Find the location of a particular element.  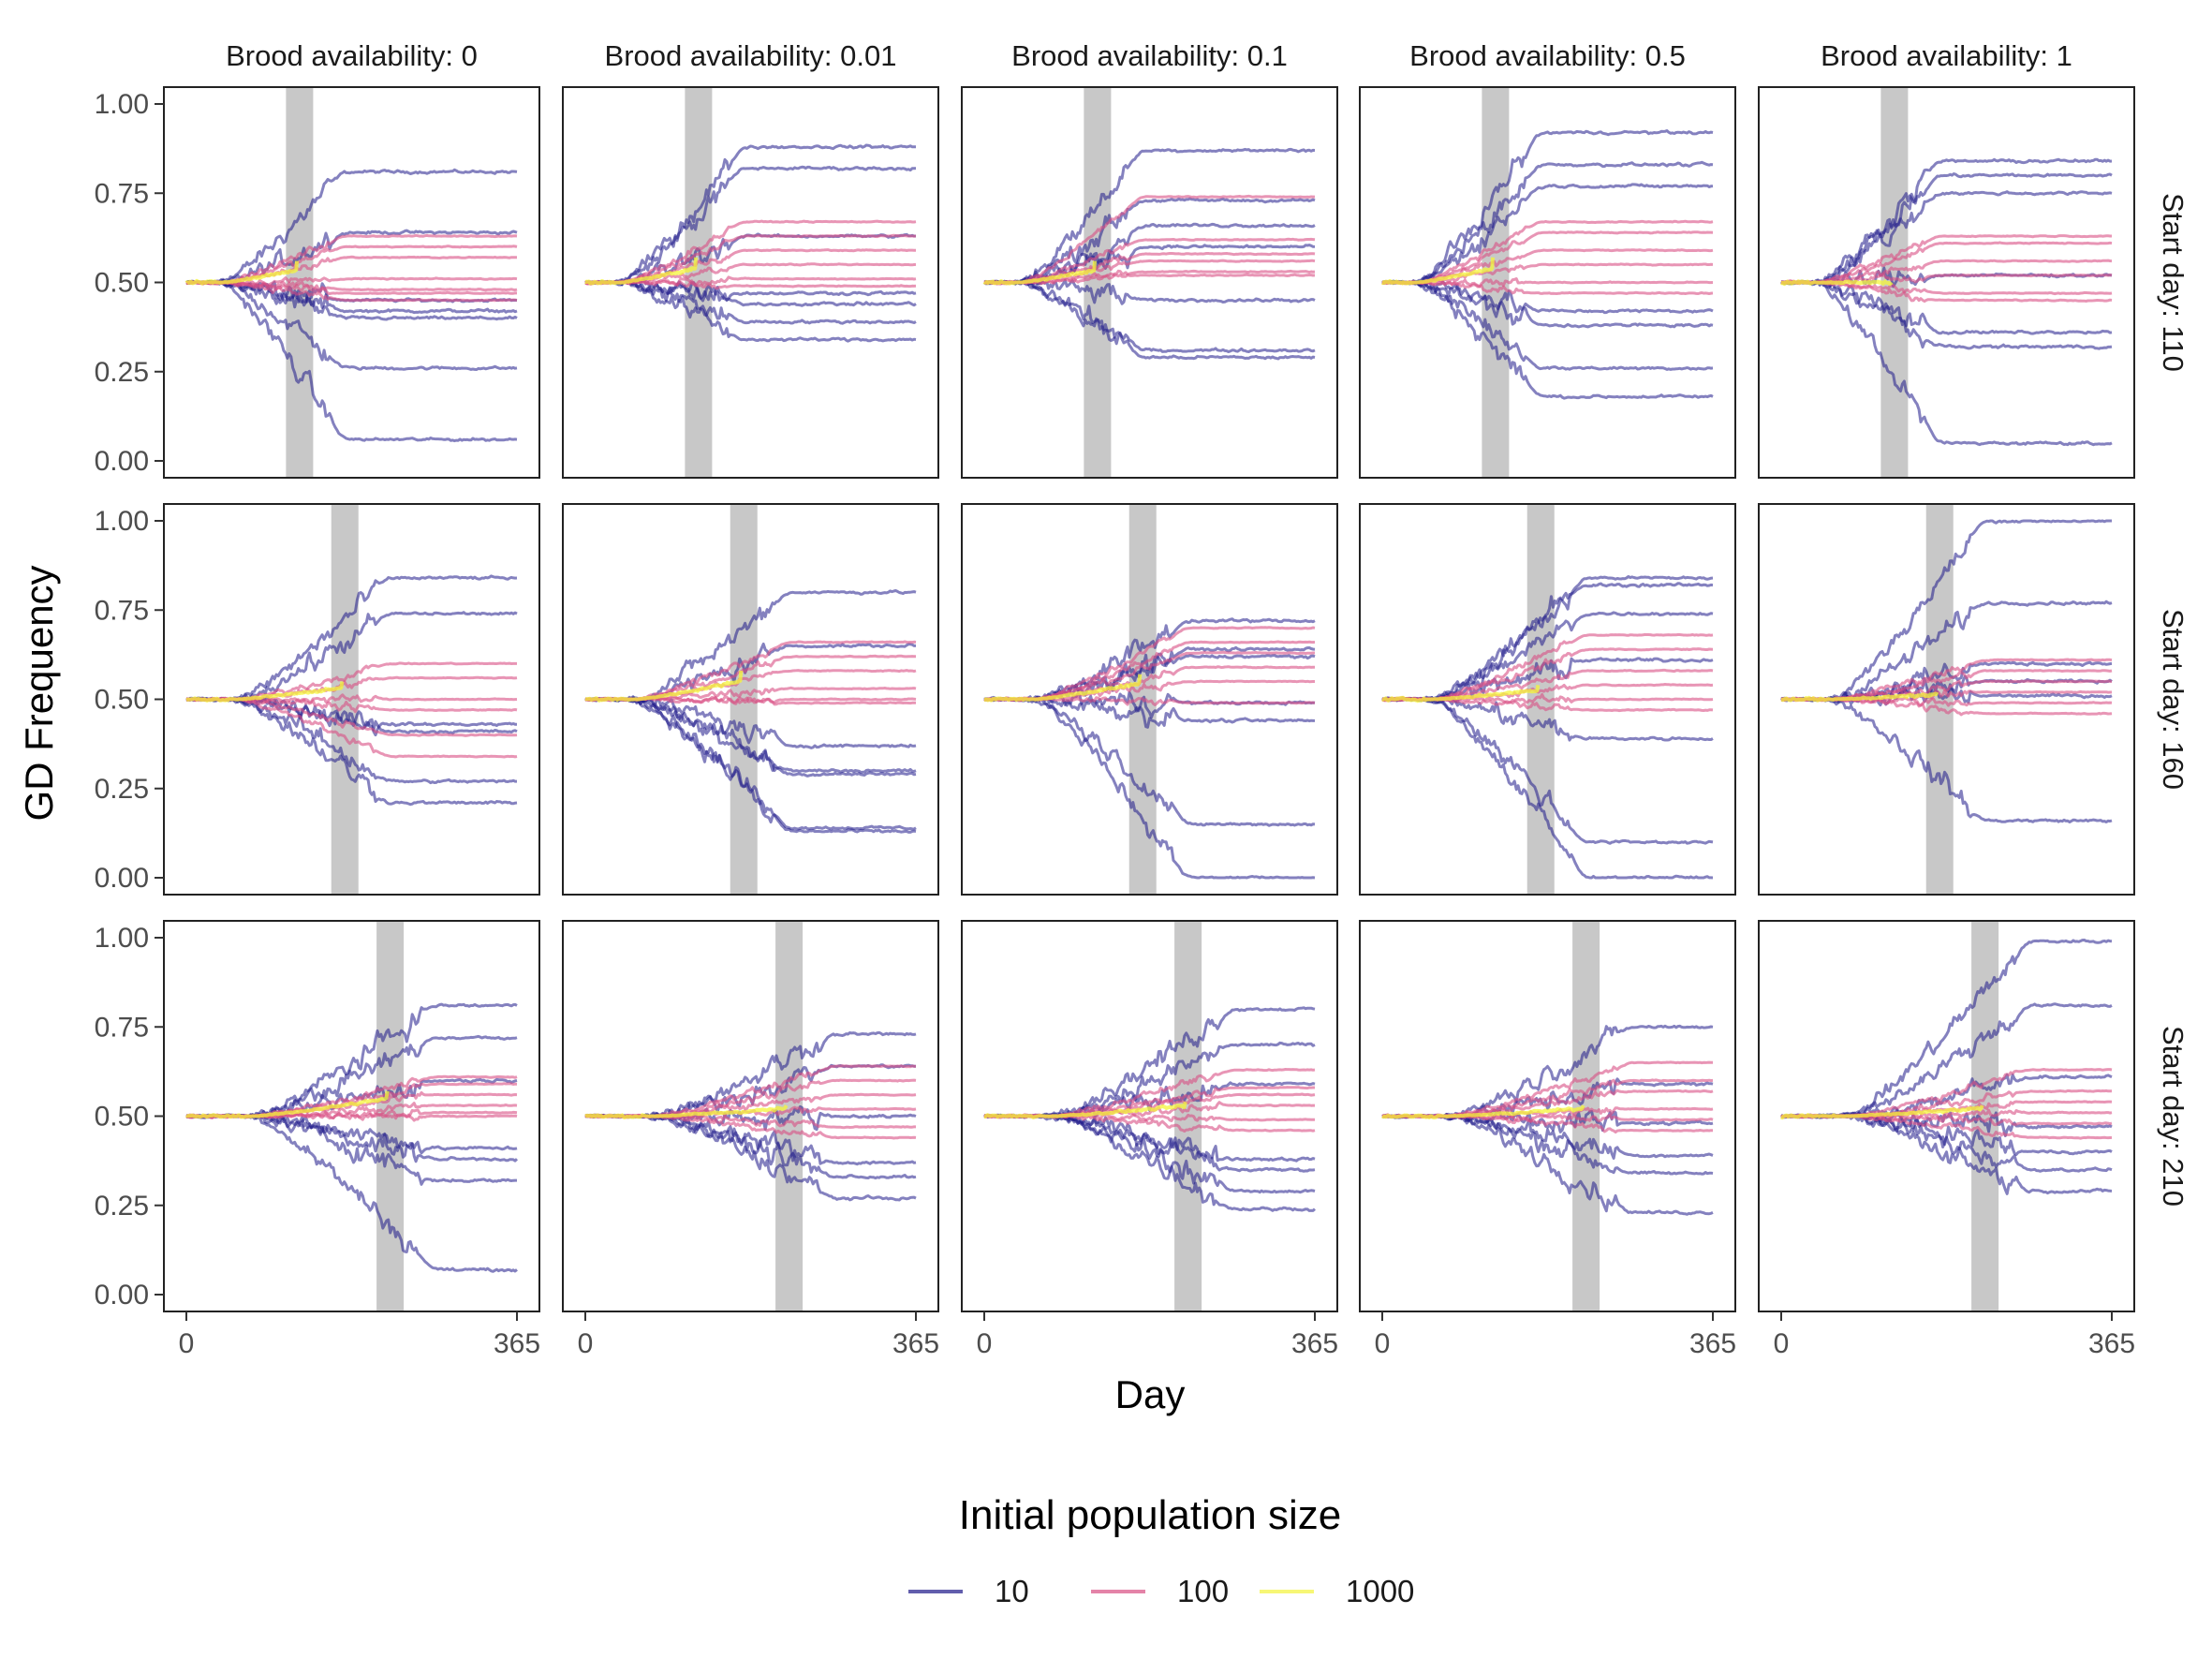

panel-brood-0-start-160: 0.00 0.25 0.50 0.75 1.00 is located at coordinates (318, 700).